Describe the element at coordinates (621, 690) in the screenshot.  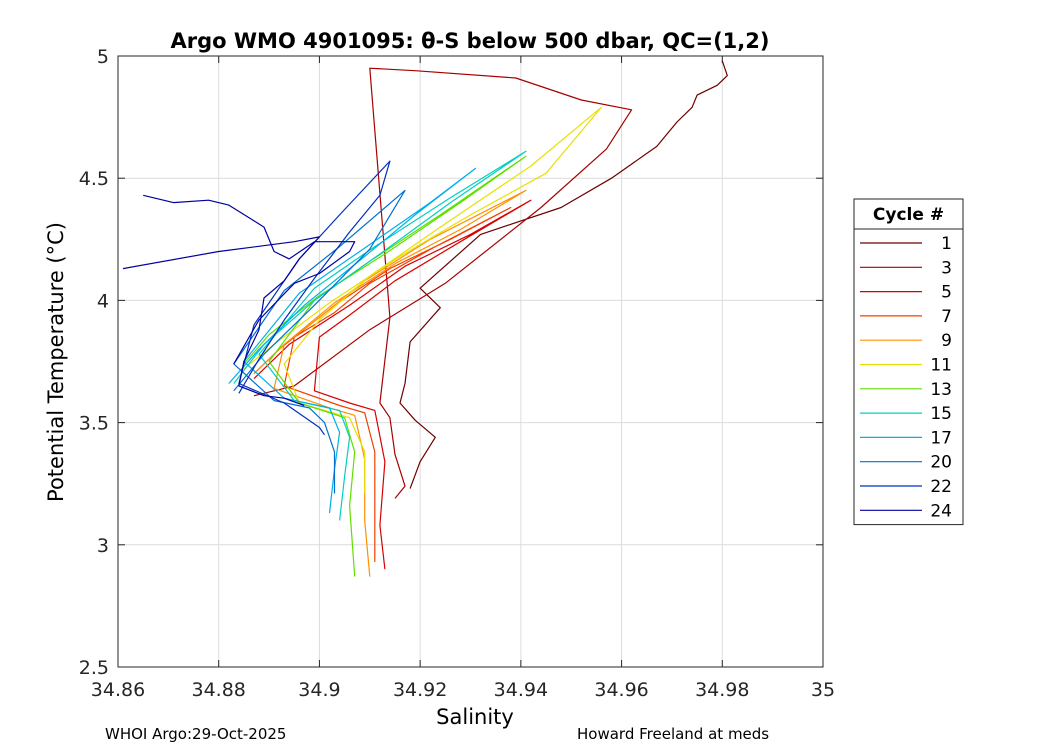
I see `x-tick-label: 34.96` at that location.